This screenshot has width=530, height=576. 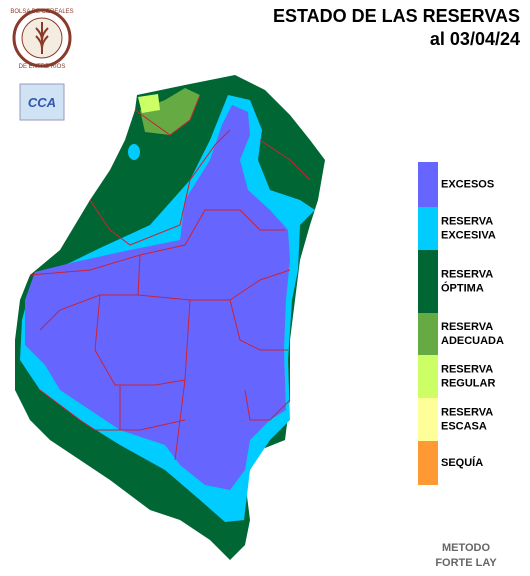 What do you see at coordinates (468, 383) in the screenshot?
I see `legend-label: REGULAR` at bounding box center [468, 383].